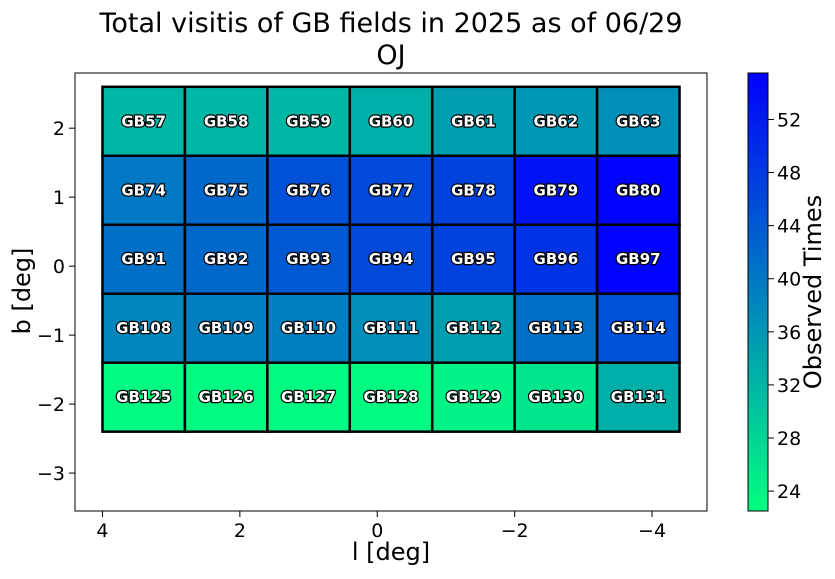 The image size is (835, 579). What do you see at coordinates (813, 292) in the screenshot?
I see `colorbar-label: Observed Times` at bounding box center [813, 292].